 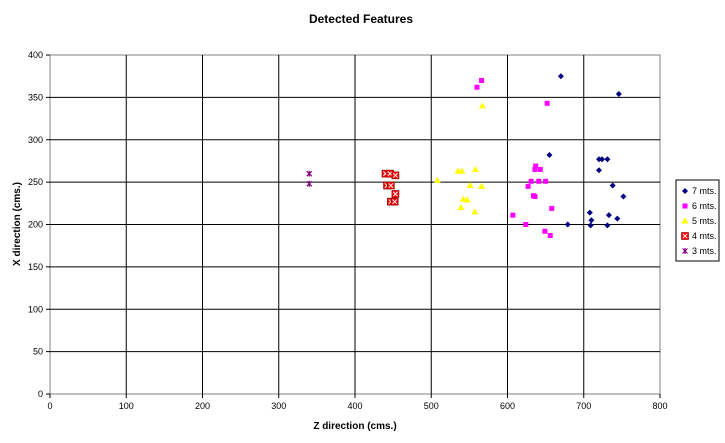 What do you see at coordinates (202, 406) in the screenshot?
I see `x-tick-label: 200` at bounding box center [202, 406].